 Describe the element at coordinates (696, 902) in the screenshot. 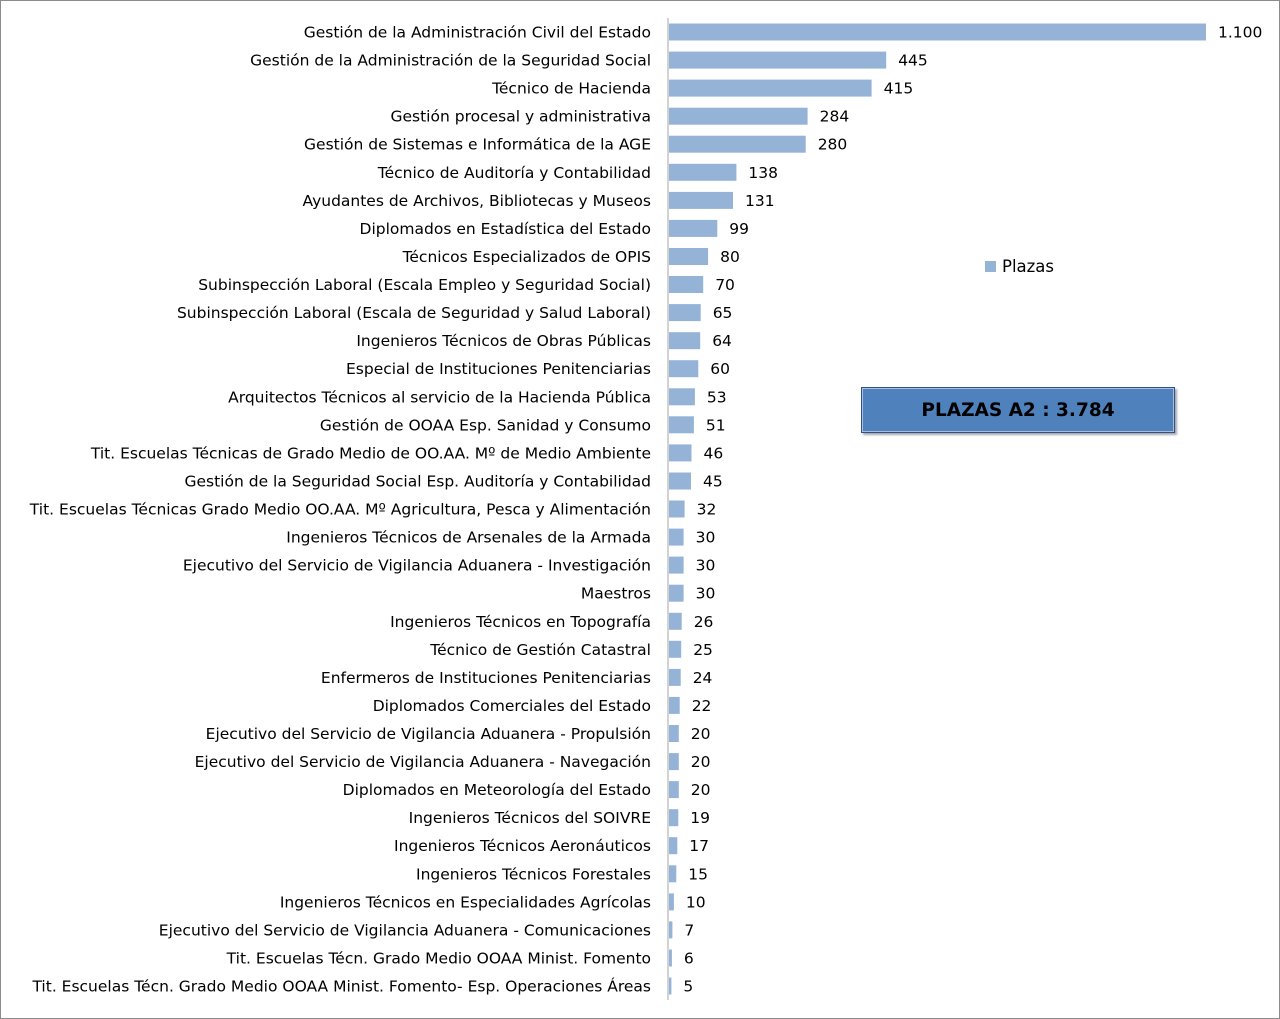

I see `data-label: 10` at that location.